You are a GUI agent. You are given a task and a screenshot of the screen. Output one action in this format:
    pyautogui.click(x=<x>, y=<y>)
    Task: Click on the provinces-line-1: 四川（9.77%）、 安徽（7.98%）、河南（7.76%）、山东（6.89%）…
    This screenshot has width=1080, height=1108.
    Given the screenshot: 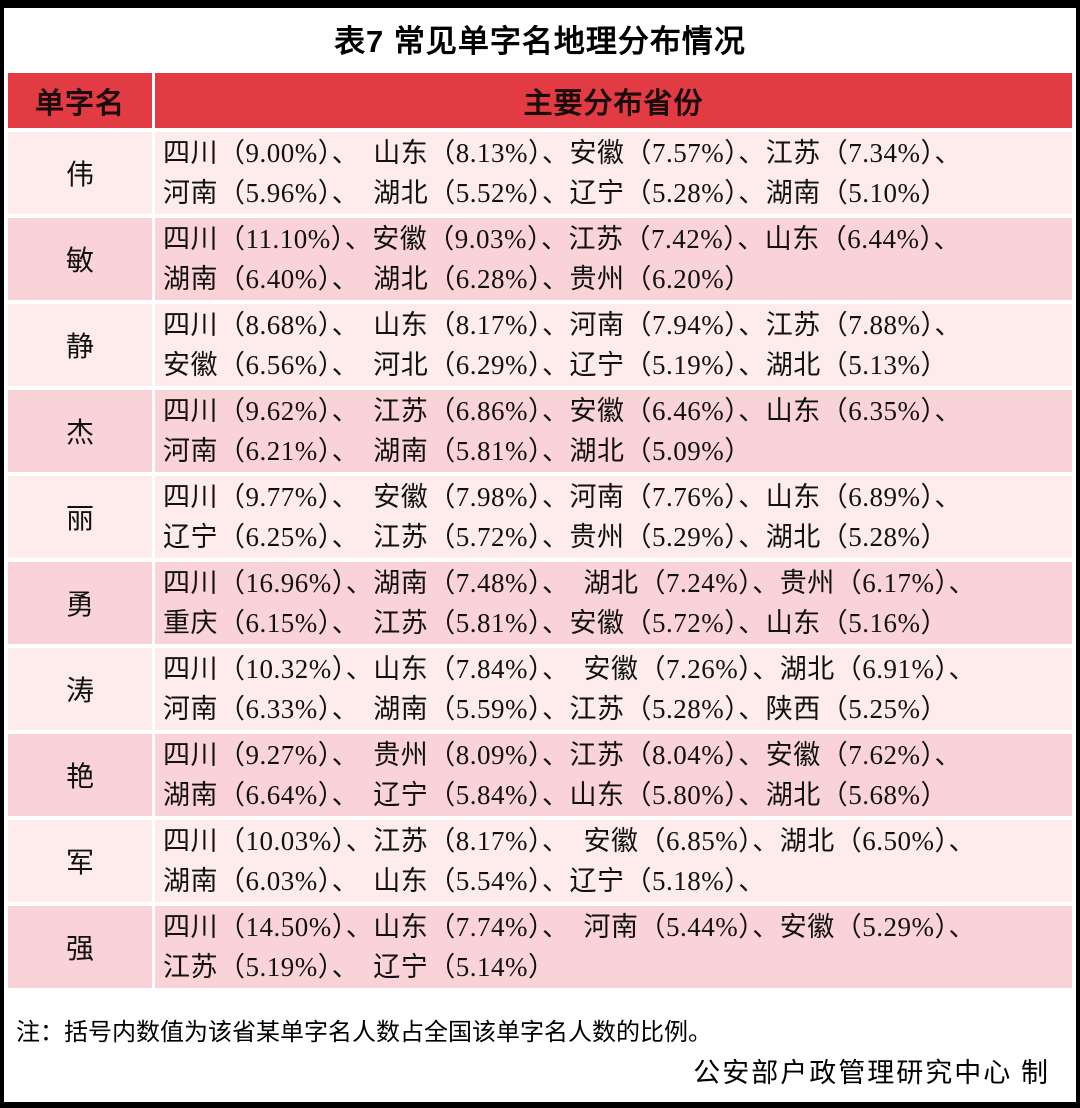 What is the action you would take?
    pyautogui.click(x=562, y=497)
    